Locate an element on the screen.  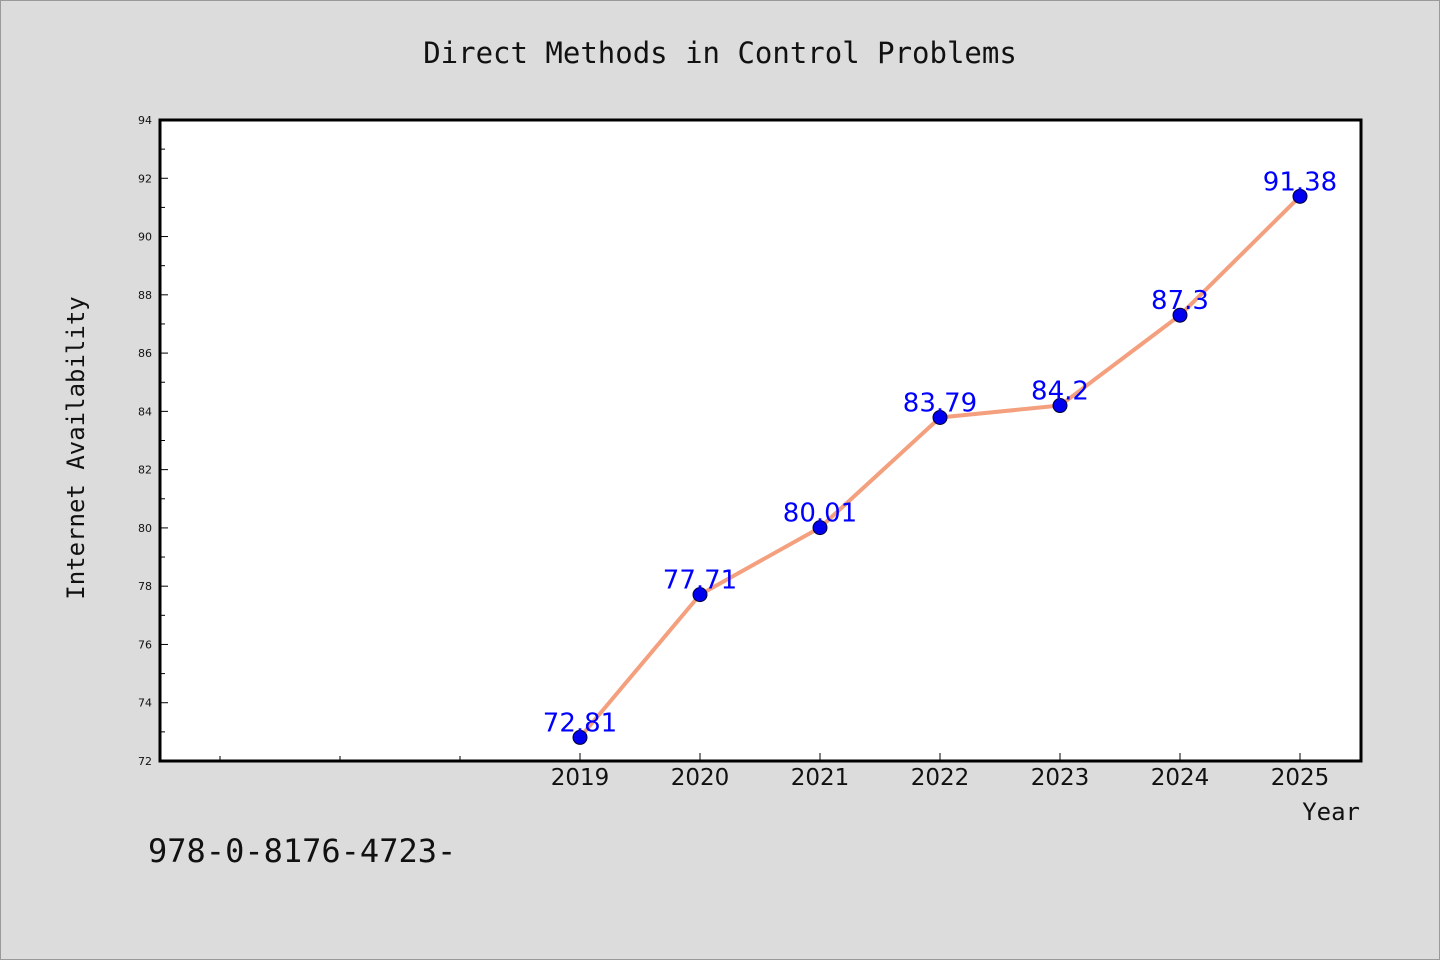
data-label: 80.01 is located at coordinates (820, 514).